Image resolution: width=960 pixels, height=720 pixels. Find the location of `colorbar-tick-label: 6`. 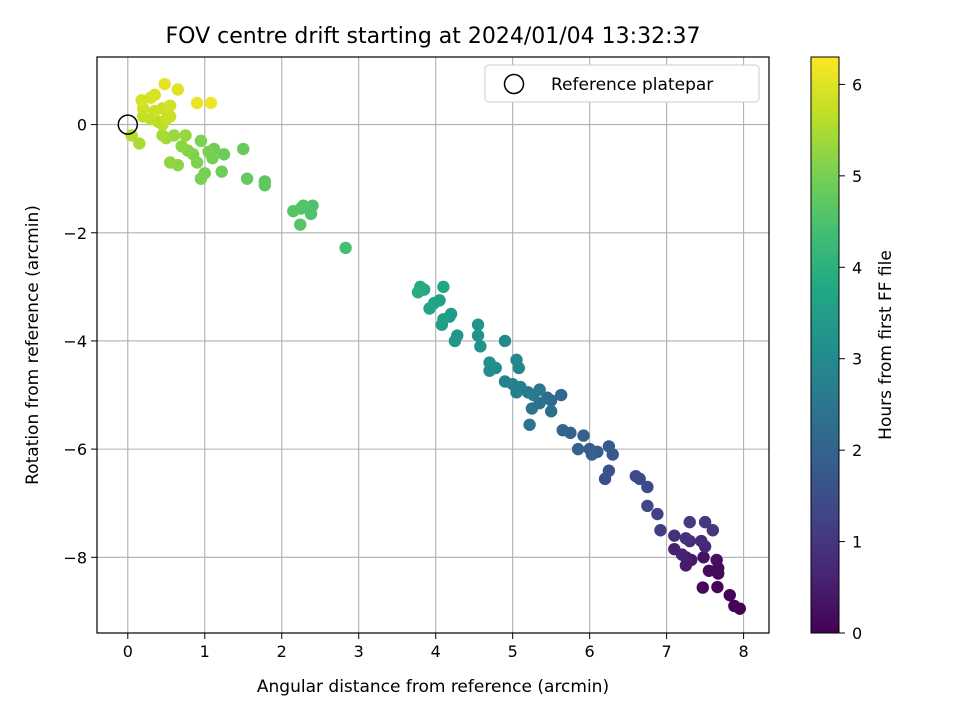

colorbar-tick-label: 6 is located at coordinates (857, 84).